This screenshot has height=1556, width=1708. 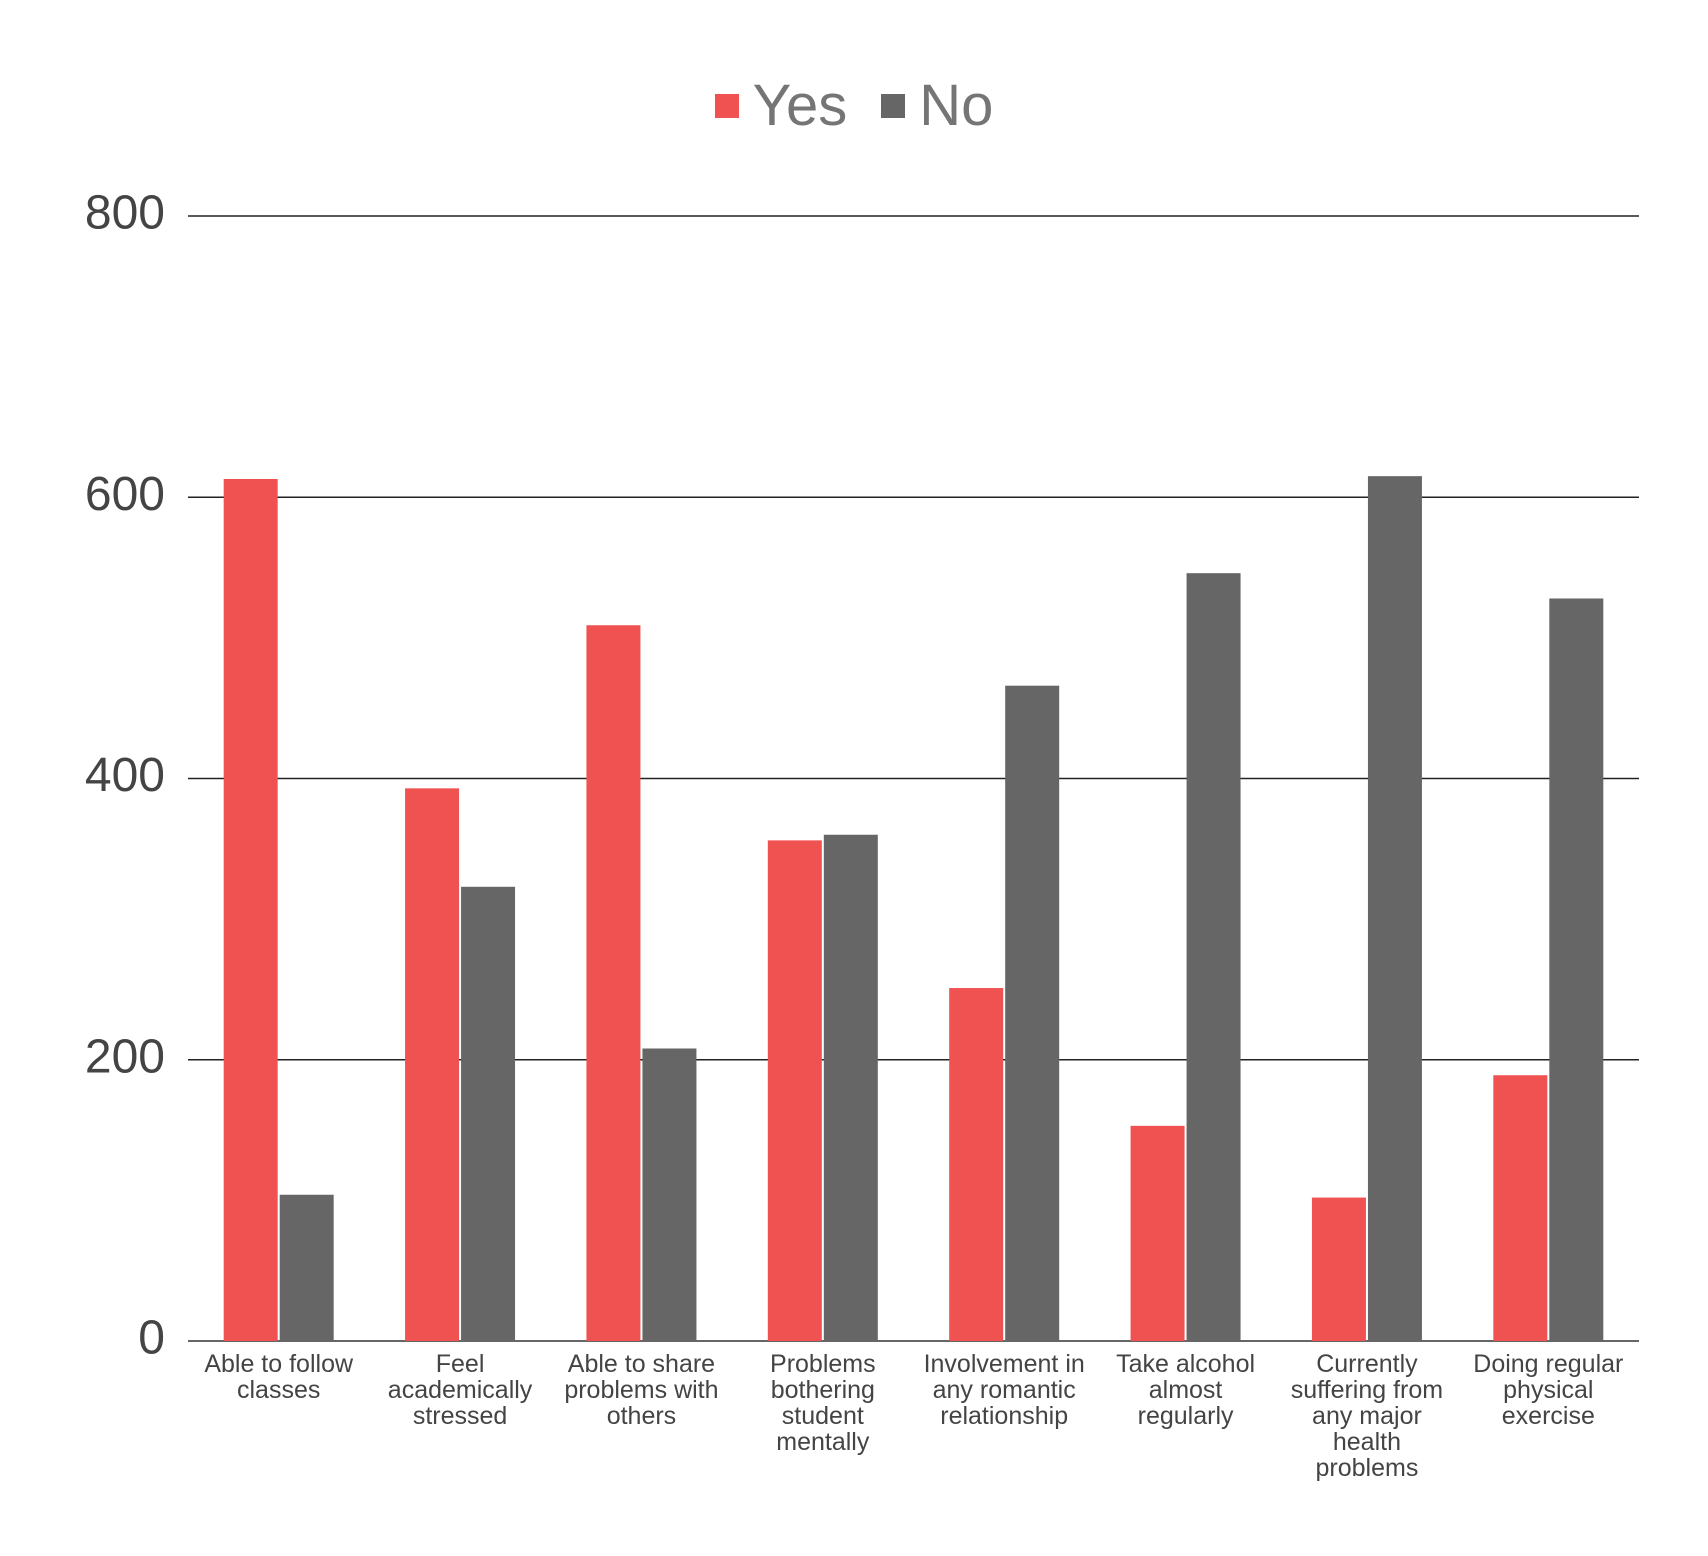 What do you see at coordinates (125, 775) in the screenshot?
I see `y-tick-label: 400` at bounding box center [125, 775].